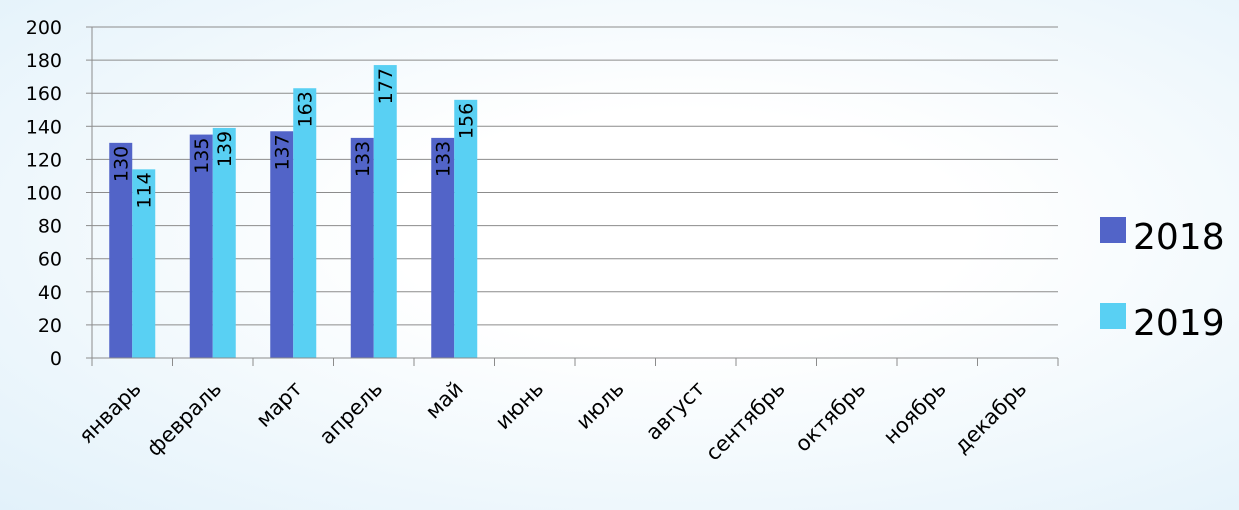  What do you see at coordinates (202, 156) in the screenshot?
I see `data-label: 135` at bounding box center [202, 156].